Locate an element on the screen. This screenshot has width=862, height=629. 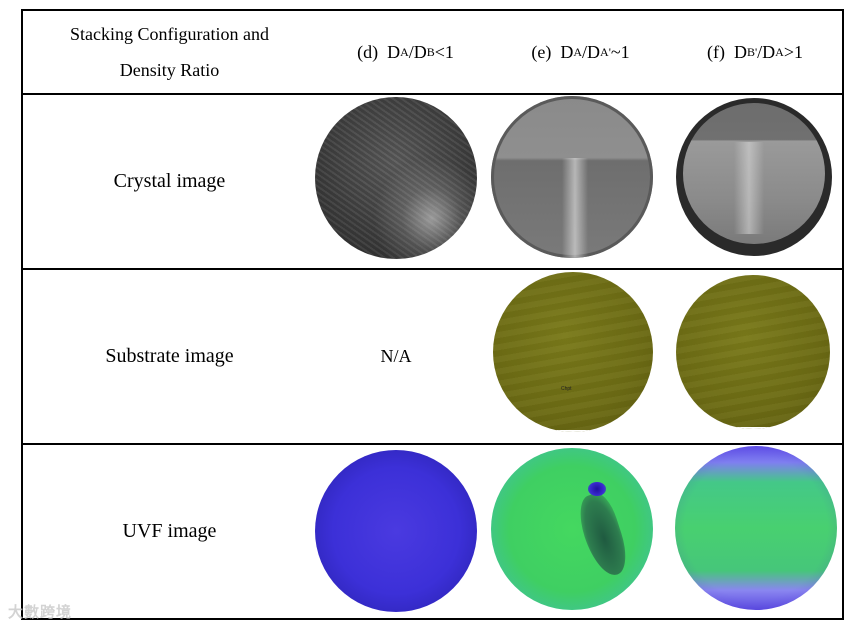
crystal-image-e is located at coordinates (572, 177).